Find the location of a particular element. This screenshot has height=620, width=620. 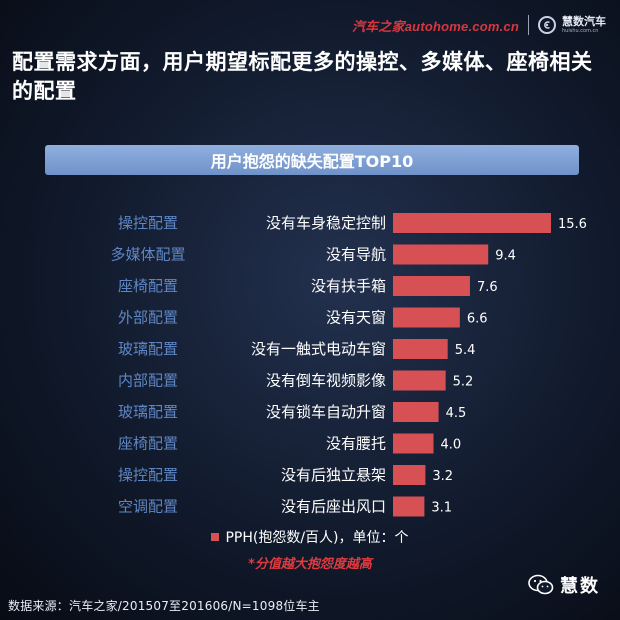

watermark: 慧数 is located at coordinates (564, 585).